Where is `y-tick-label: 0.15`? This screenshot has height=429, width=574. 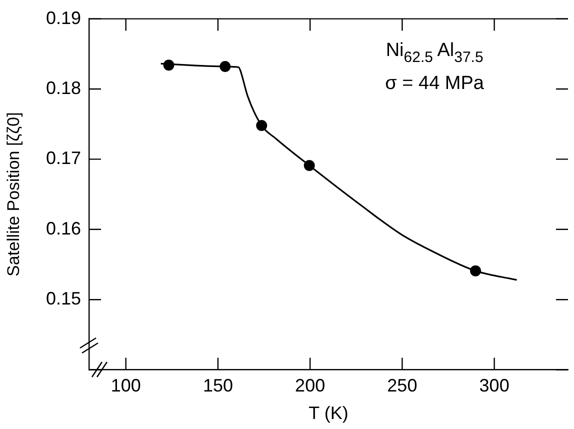 y-tick-label: 0.15 is located at coordinates (63, 298).